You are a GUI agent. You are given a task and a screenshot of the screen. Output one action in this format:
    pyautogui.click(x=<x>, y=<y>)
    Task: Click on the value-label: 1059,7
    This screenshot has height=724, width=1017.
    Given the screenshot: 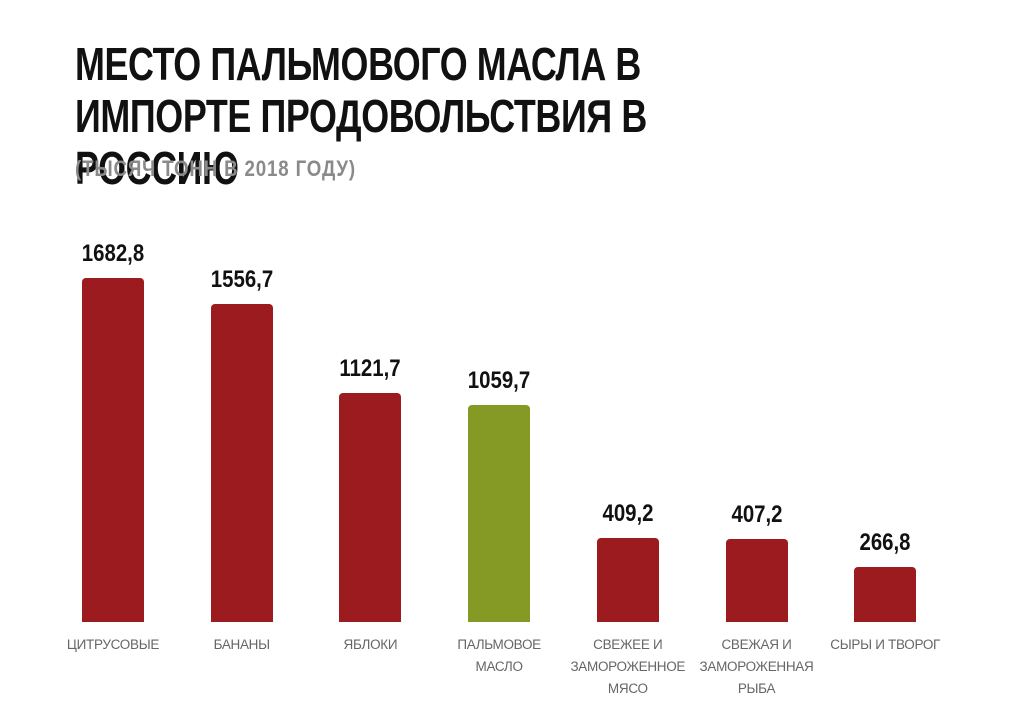 What is the action you would take?
    pyautogui.click(x=499, y=381)
    